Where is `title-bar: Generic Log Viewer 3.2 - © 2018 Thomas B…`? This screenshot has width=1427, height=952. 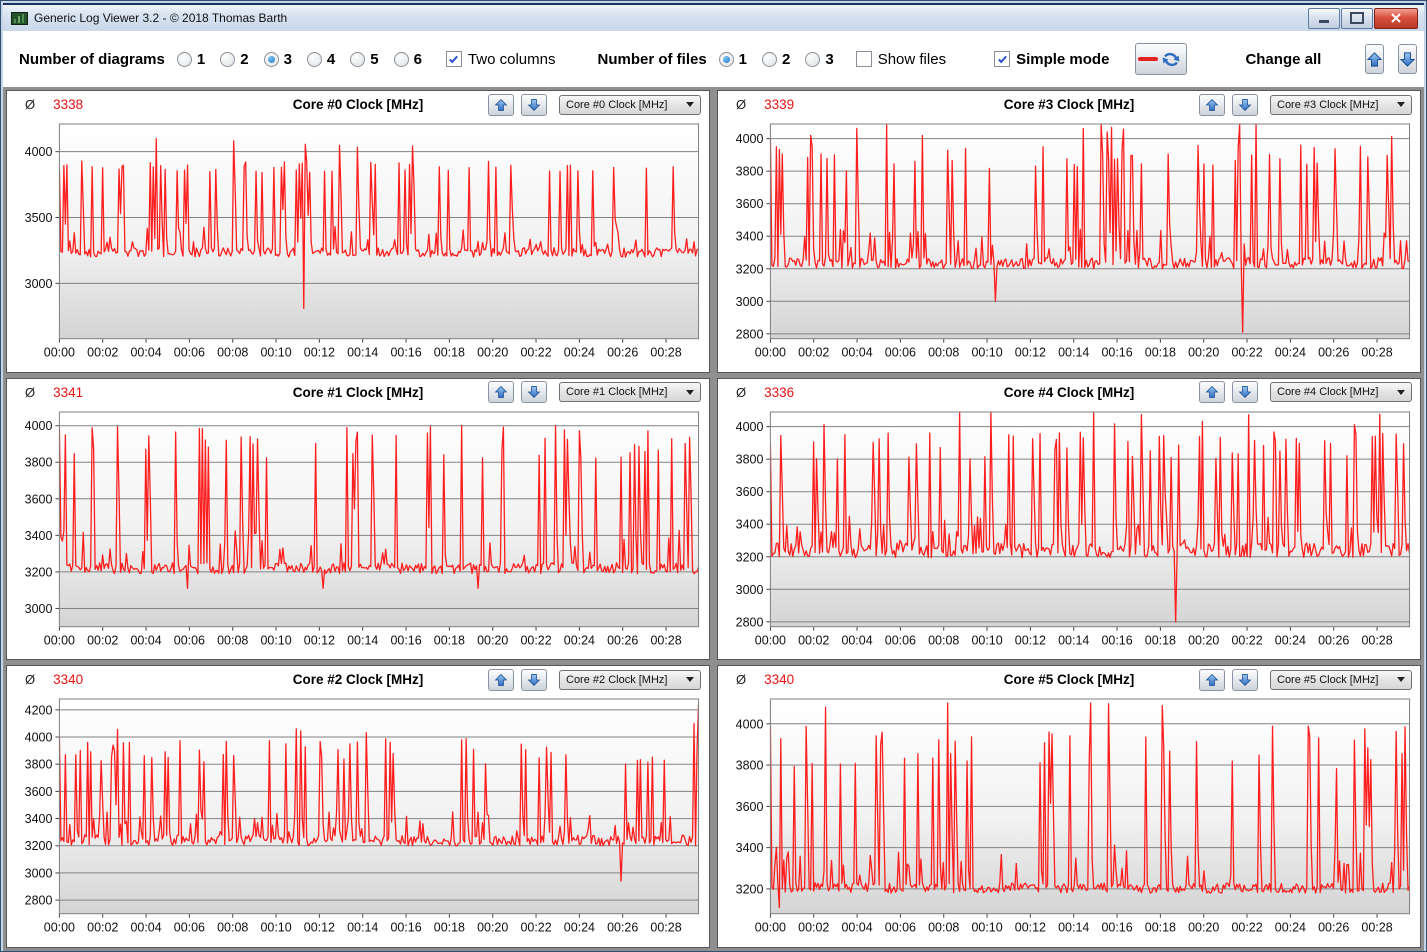
title-bar: Generic Log Viewer 3.2 - © 2018 Thomas B… is located at coordinates (713, 17).